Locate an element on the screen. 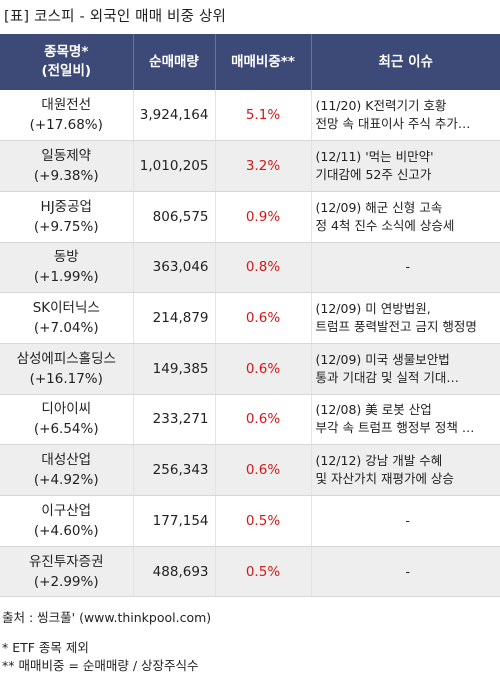  header-trade-ratio: 매매비중** is located at coordinates (263, 62).